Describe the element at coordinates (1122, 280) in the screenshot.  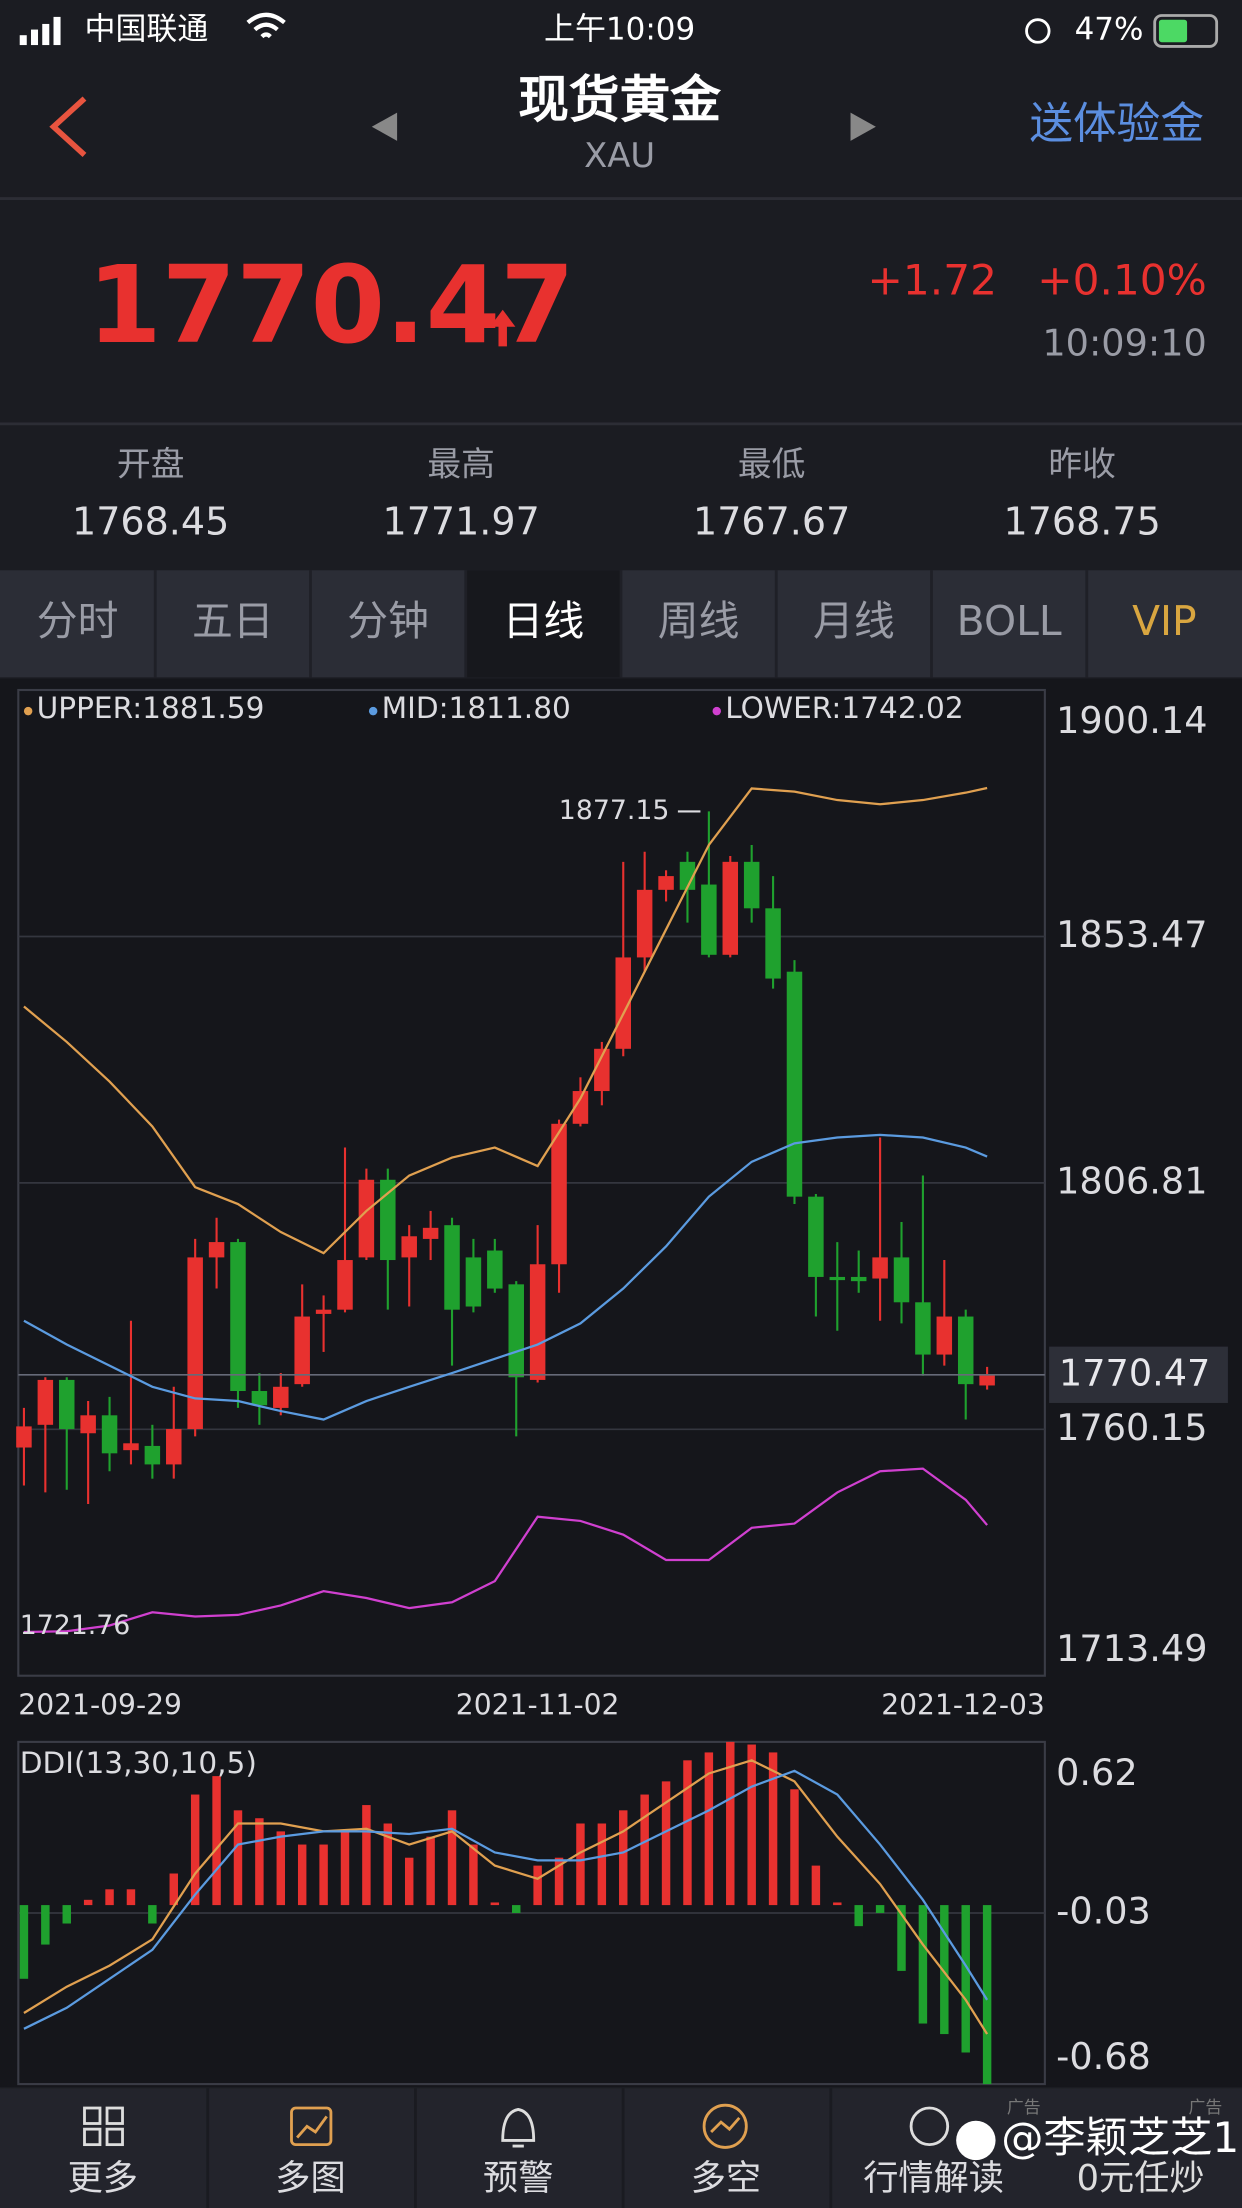
I see `change-pct: +0.10%` at that location.